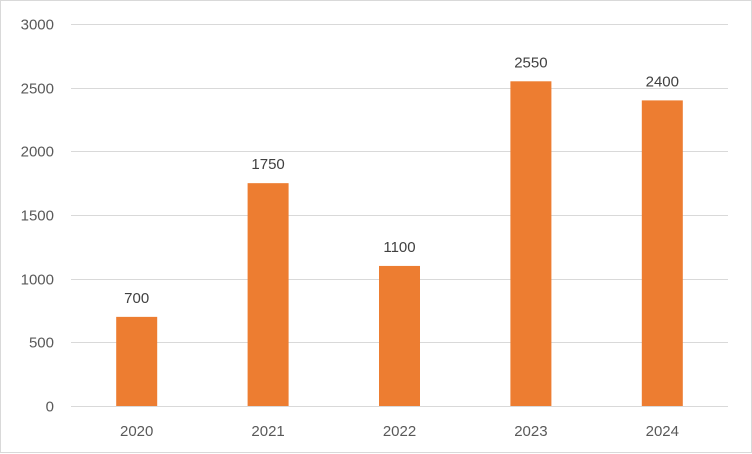 This screenshot has height=454, width=752. What do you see at coordinates (37, 152) in the screenshot?
I see `y-tick-label: 2000` at bounding box center [37, 152].